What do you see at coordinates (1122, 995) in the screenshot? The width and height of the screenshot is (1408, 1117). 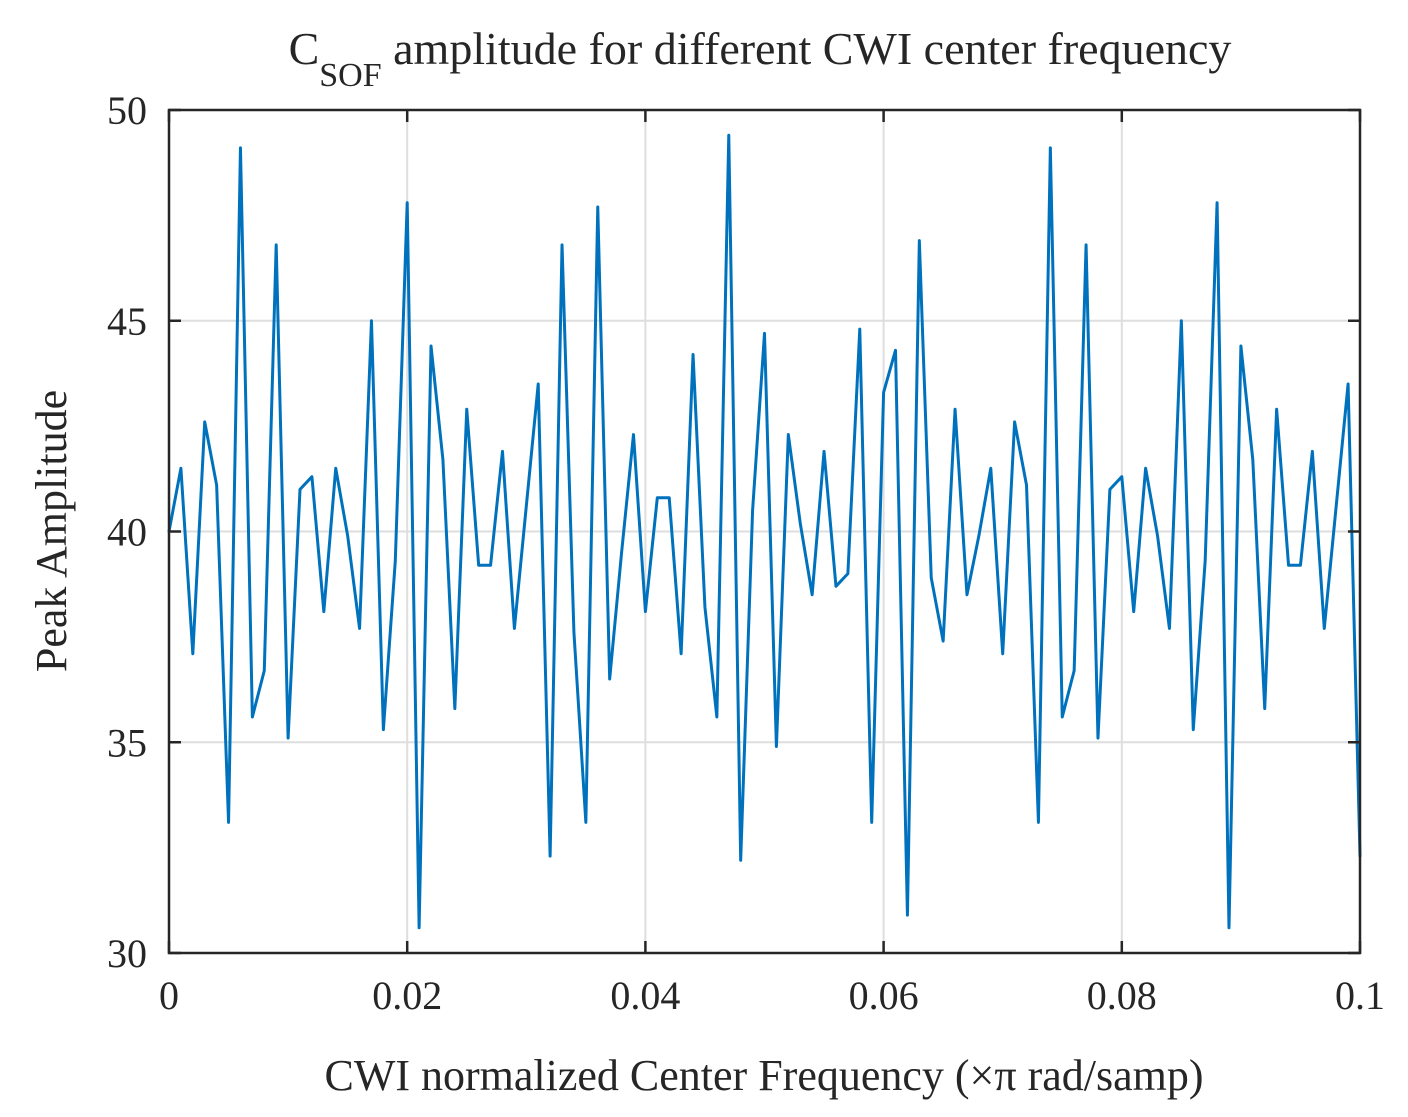 I see `x-tick-label: 0.08` at bounding box center [1122, 995].